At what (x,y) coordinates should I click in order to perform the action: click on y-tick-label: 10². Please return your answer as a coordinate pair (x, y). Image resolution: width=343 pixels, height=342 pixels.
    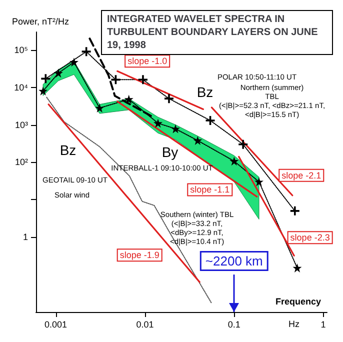
    Looking at the image, I should click on (21, 162).